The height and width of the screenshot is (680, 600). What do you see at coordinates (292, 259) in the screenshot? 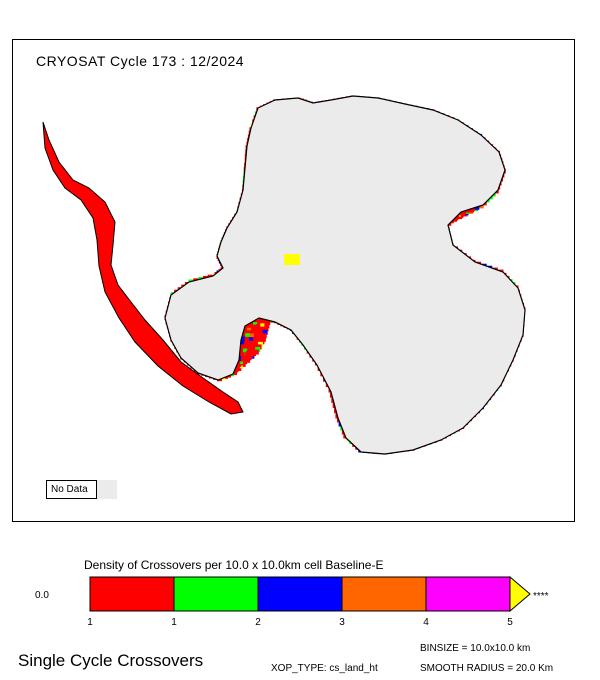
I see `inland-yellow-patch` at bounding box center [292, 259].